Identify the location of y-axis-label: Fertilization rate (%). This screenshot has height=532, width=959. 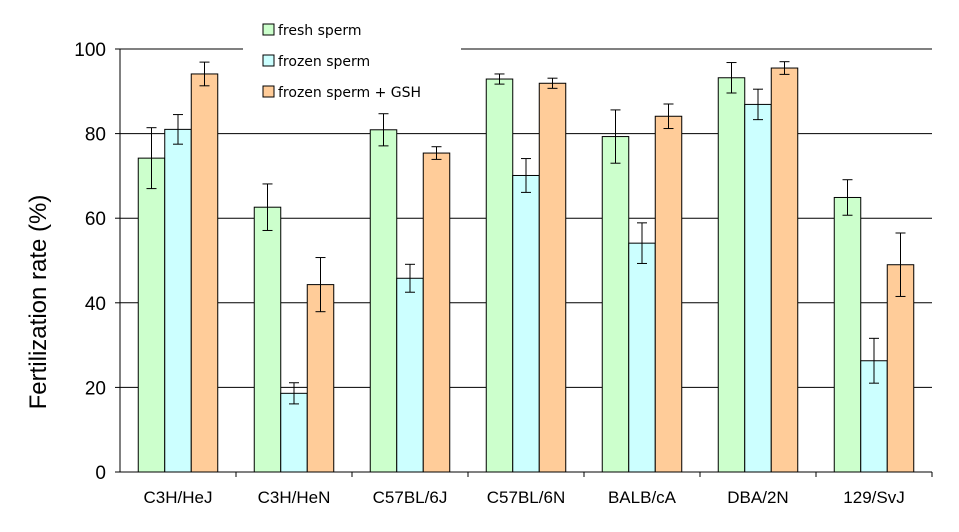
(38, 302).